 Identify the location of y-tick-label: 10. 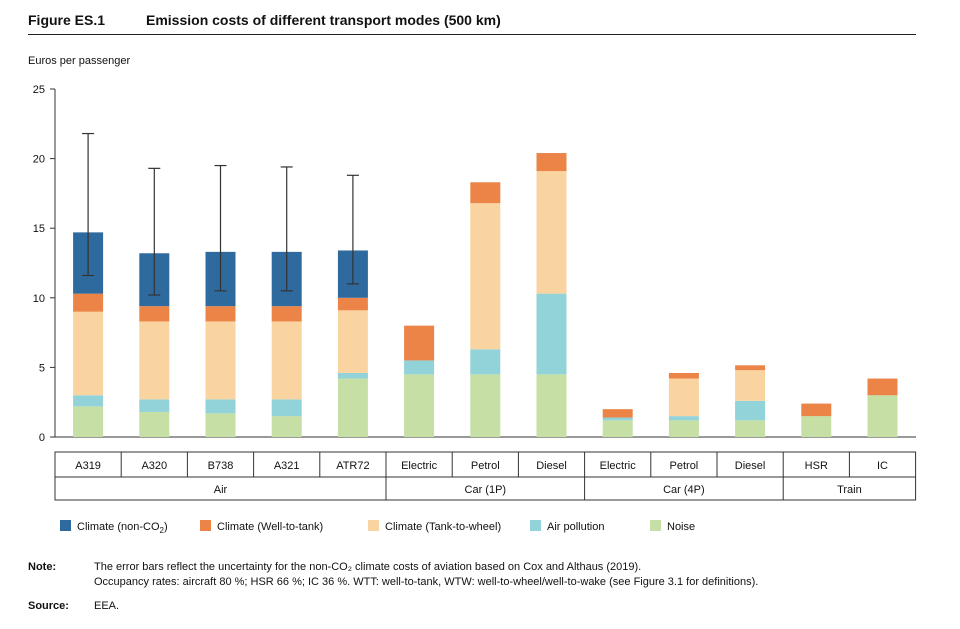
(39, 299).